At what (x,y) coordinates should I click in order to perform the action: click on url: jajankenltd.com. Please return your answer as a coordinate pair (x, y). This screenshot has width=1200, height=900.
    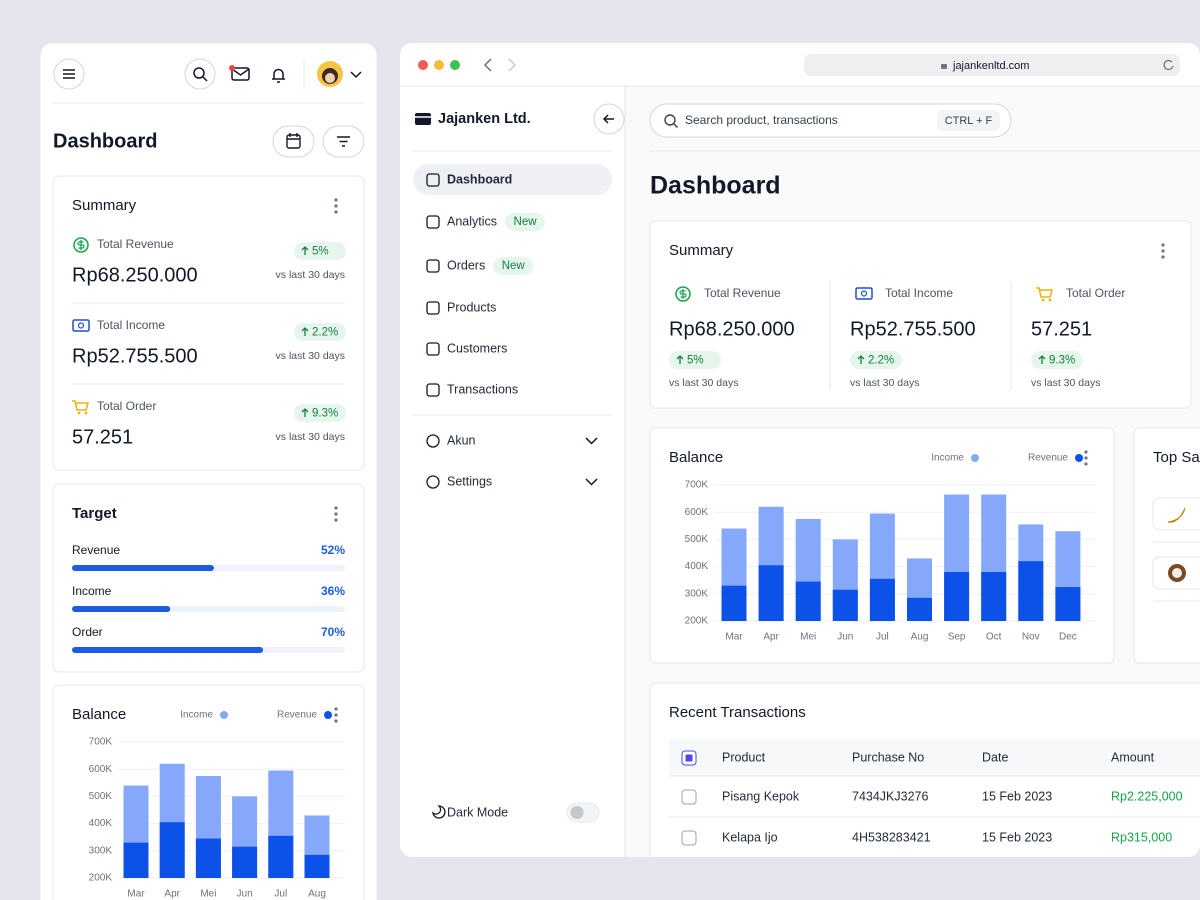
    Looking at the image, I should click on (990, 66).